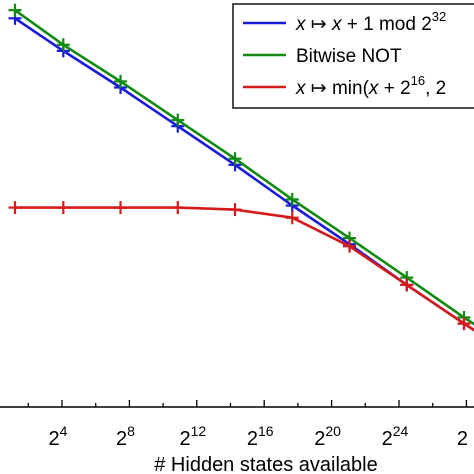 The width and height of the screenshot is (474, 474). Describe the element at coordinates (260, 436) in the screenshot. I see `x-tick-label: 216` at that location.